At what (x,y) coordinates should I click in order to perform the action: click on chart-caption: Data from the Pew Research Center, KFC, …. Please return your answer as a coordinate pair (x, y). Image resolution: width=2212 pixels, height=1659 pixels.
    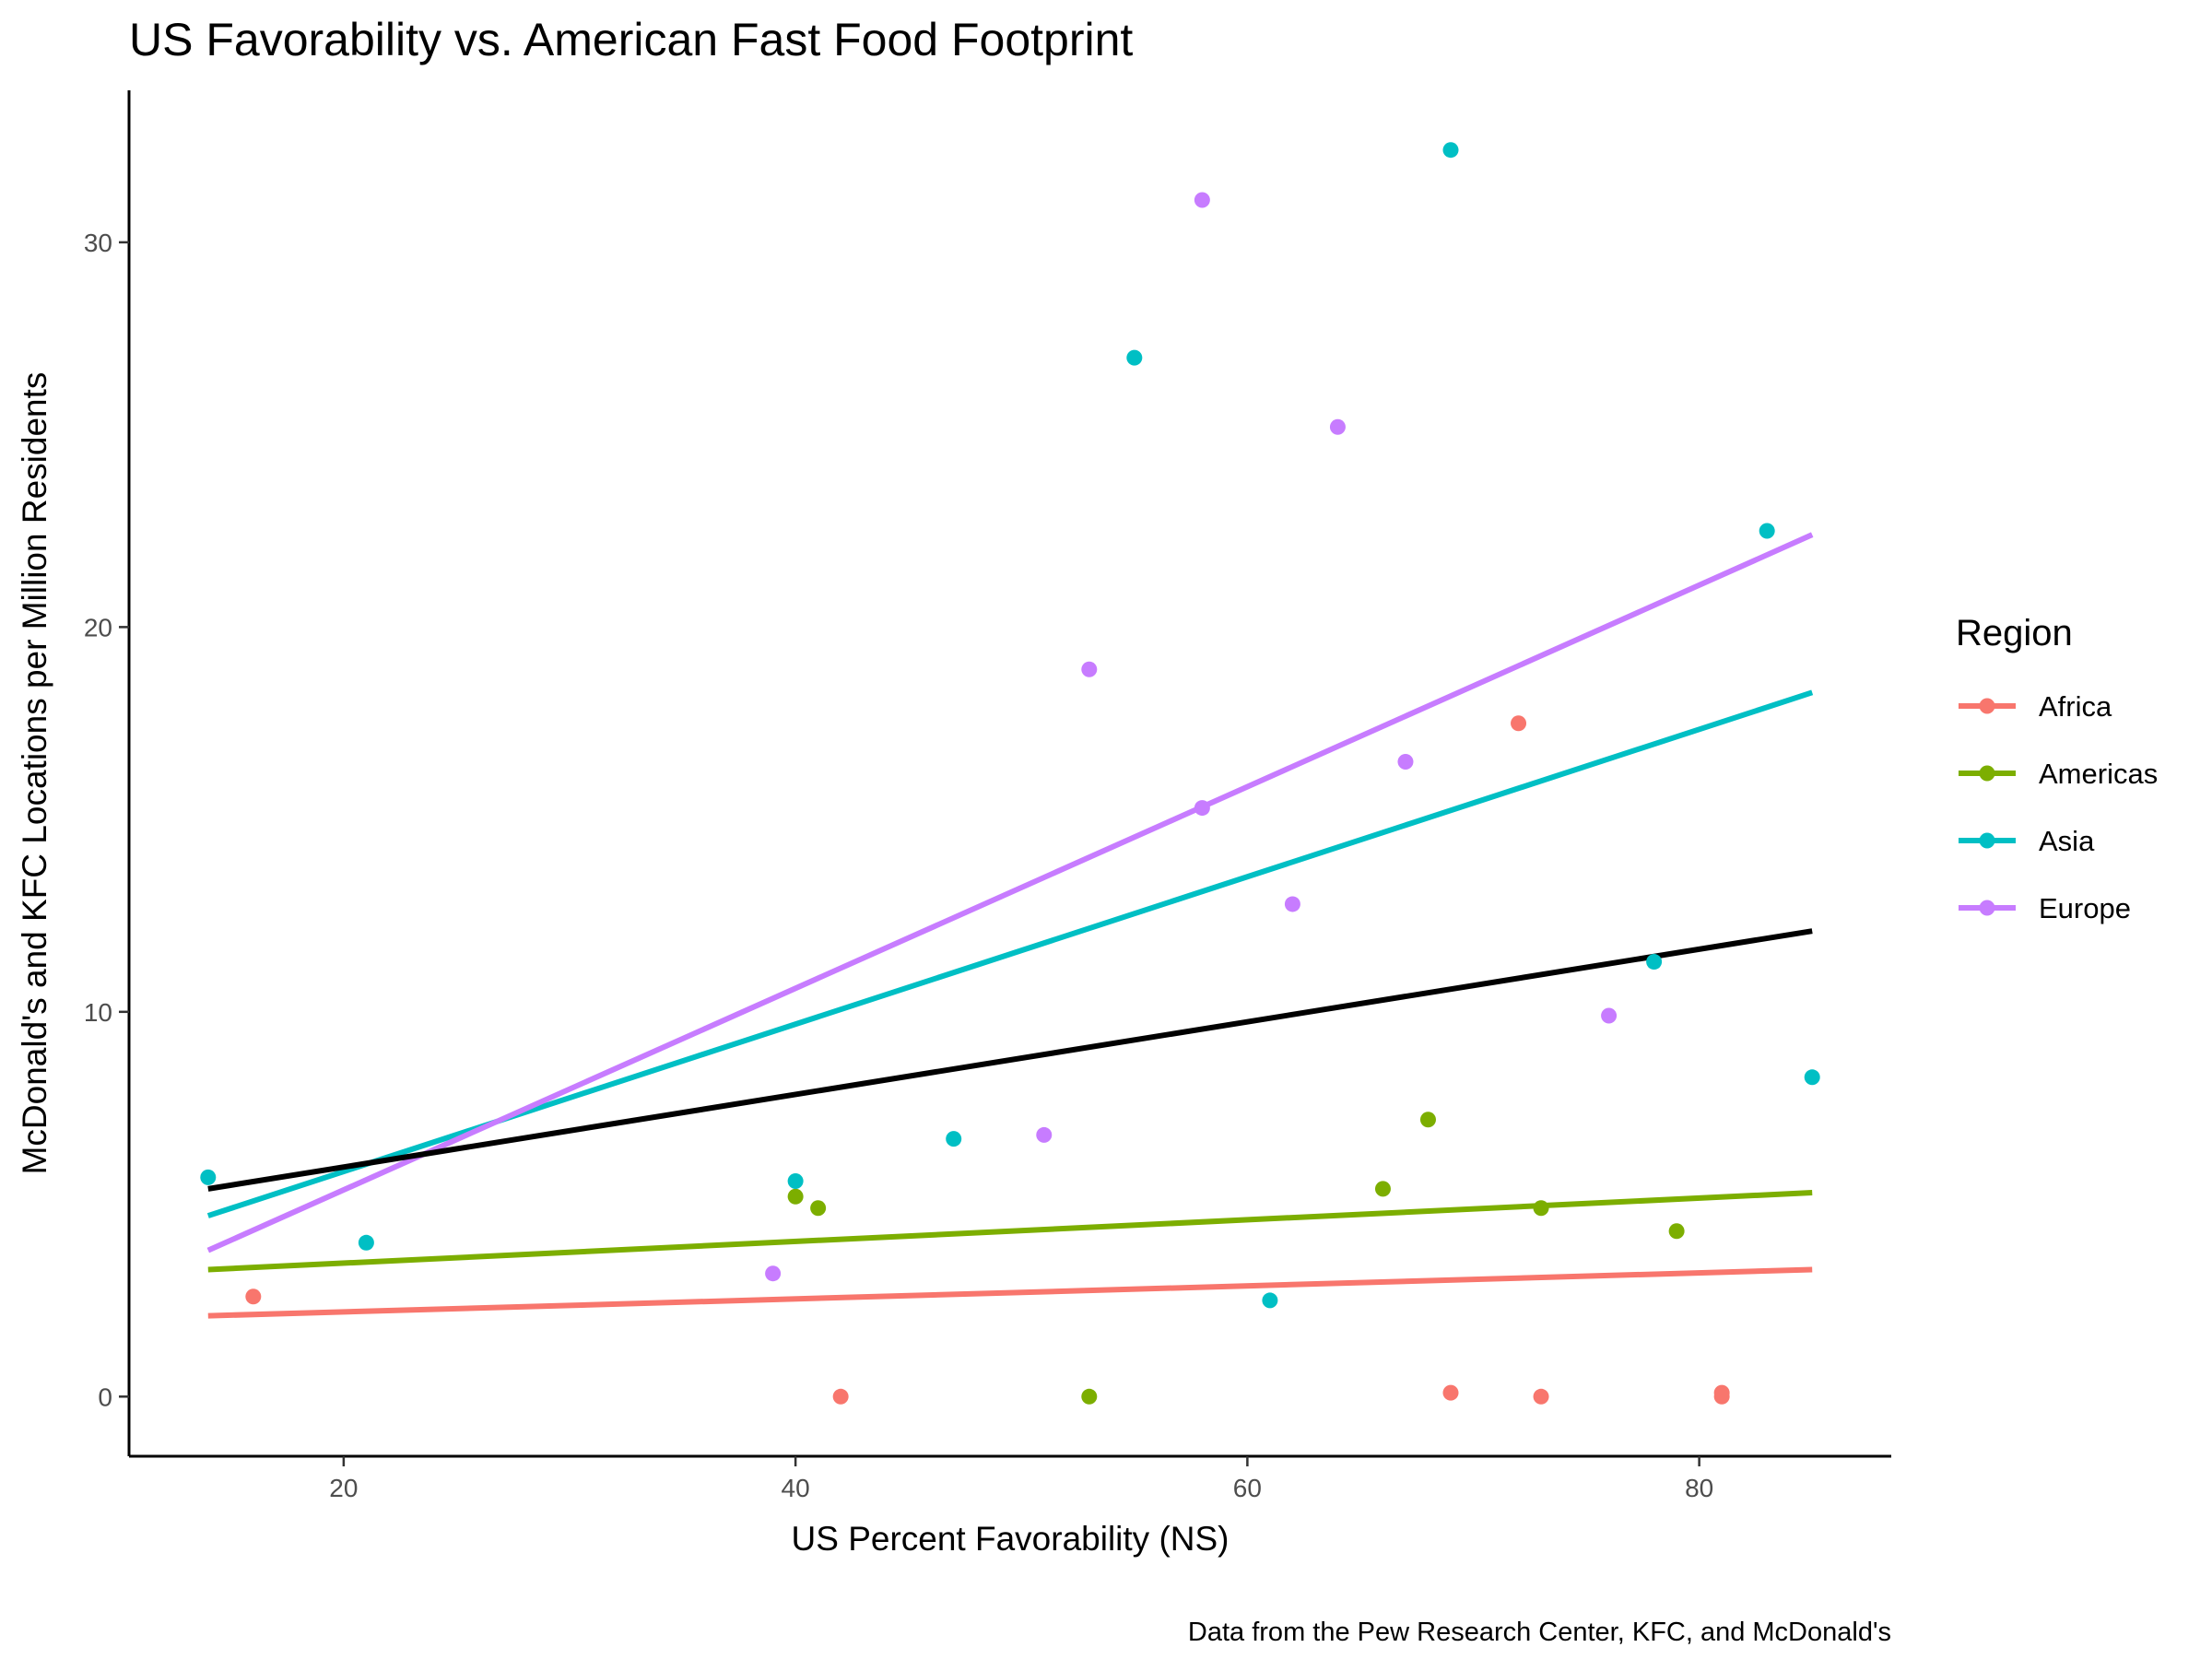
    Looking at the image, I should click on (1539, 1632).